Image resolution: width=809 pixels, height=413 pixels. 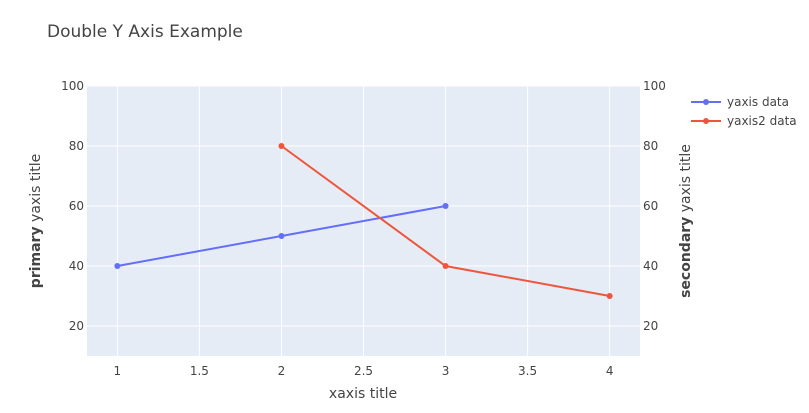 I want to click on y2-tick-label: 100, so click(x=654, y=86).